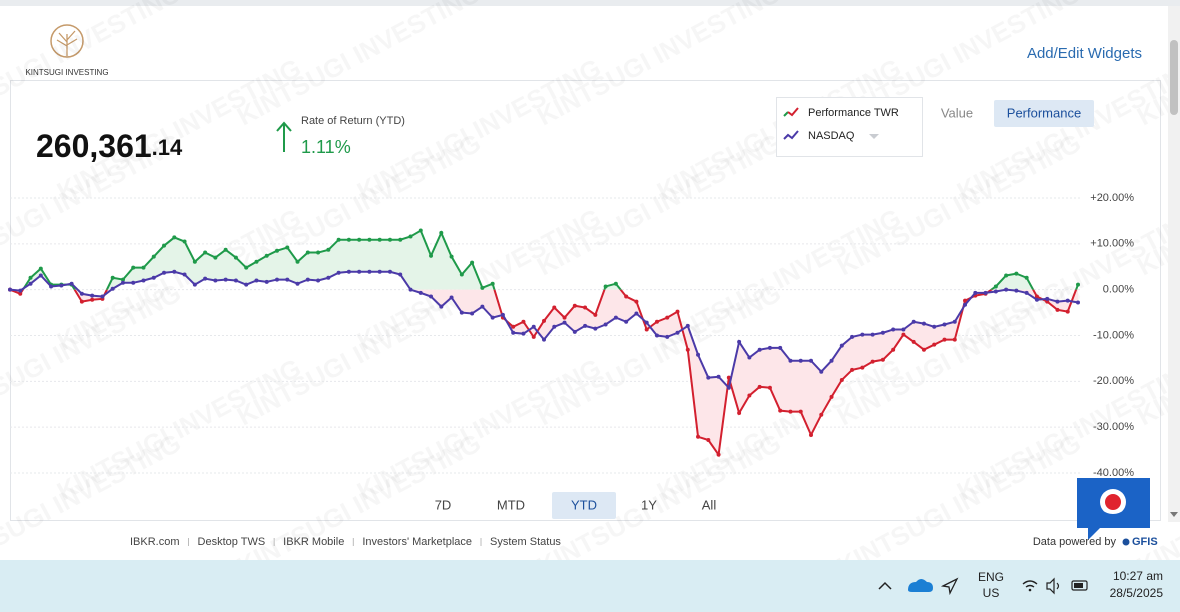 The image size is (1180, 612). Describe the element at coordinates (1044, 112) in the screenshot. I see `toggle-option: Performance` at that location.